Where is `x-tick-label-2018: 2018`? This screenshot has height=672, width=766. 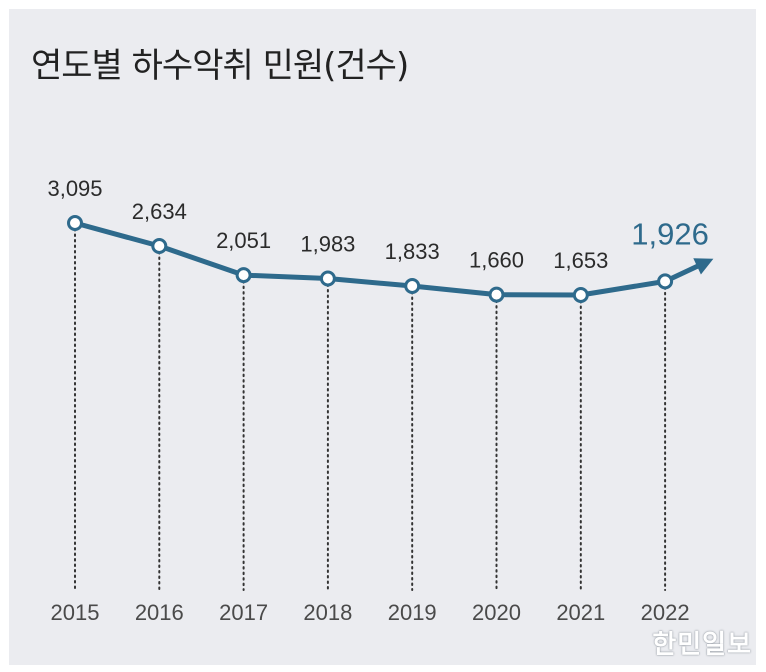
x-tick-label-2018: 2018 is located at coordinates (327, 612).